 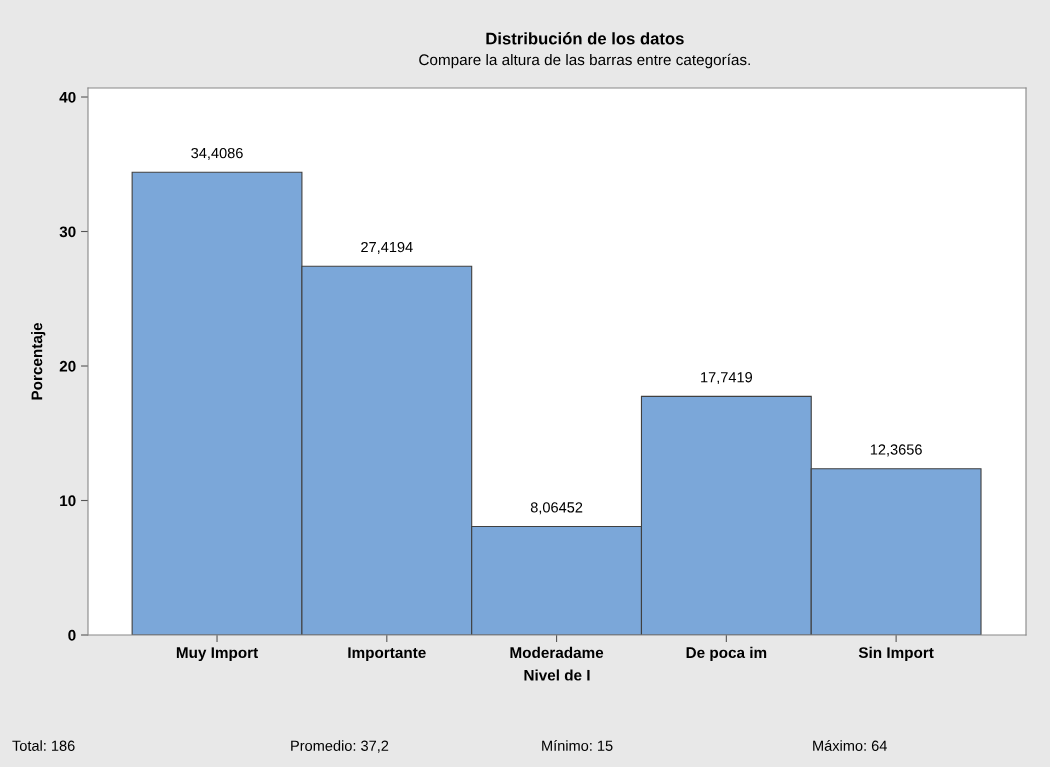 What do you see at coordinates (850, 745) in the screenshot?
I see `text: Máximo: 64` at bounding box center [850, 745].